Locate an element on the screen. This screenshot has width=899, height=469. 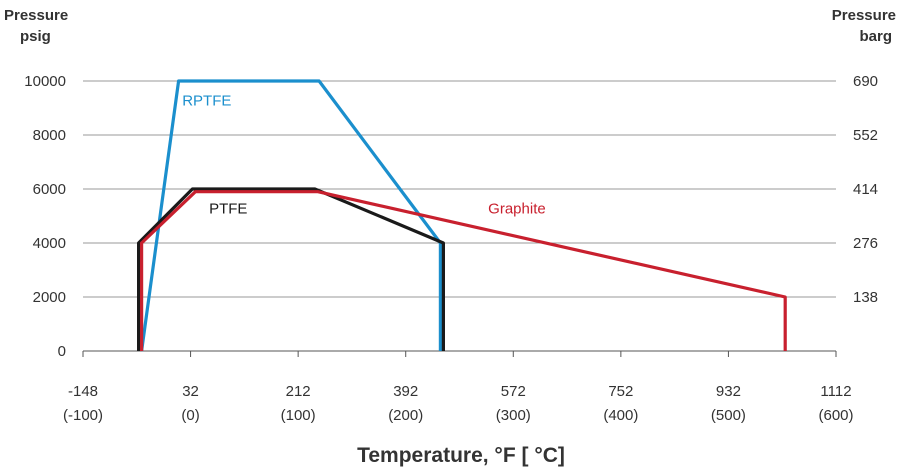
right-axis-title-line1: Pressure is located at coordinates (864, 15).